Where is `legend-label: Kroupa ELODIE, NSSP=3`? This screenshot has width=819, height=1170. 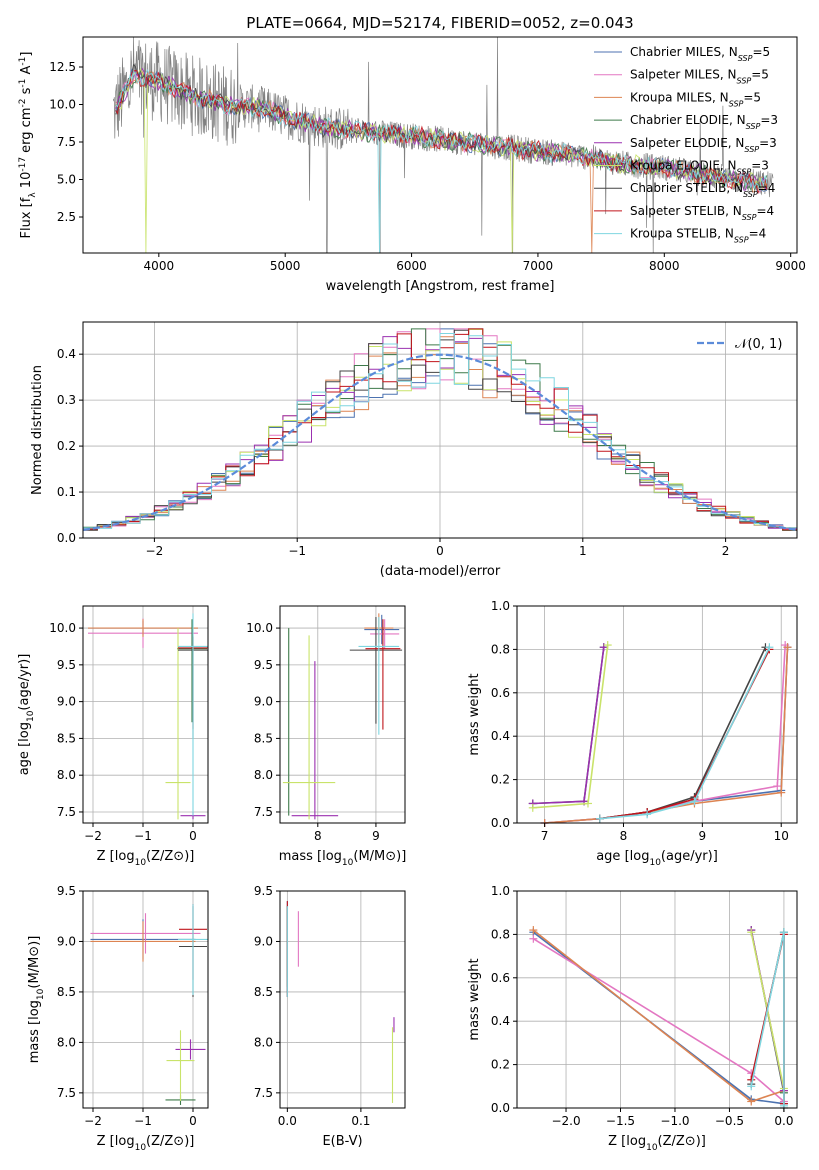
legend-label: Kroupa ELODIE, NSSP=3 is located at coordinates (699, 168).